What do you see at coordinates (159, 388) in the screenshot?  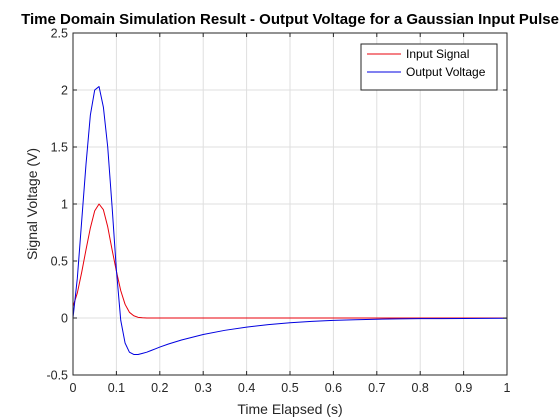 I see `x-tick-label: 0.2` at bounding box center [159, 388].